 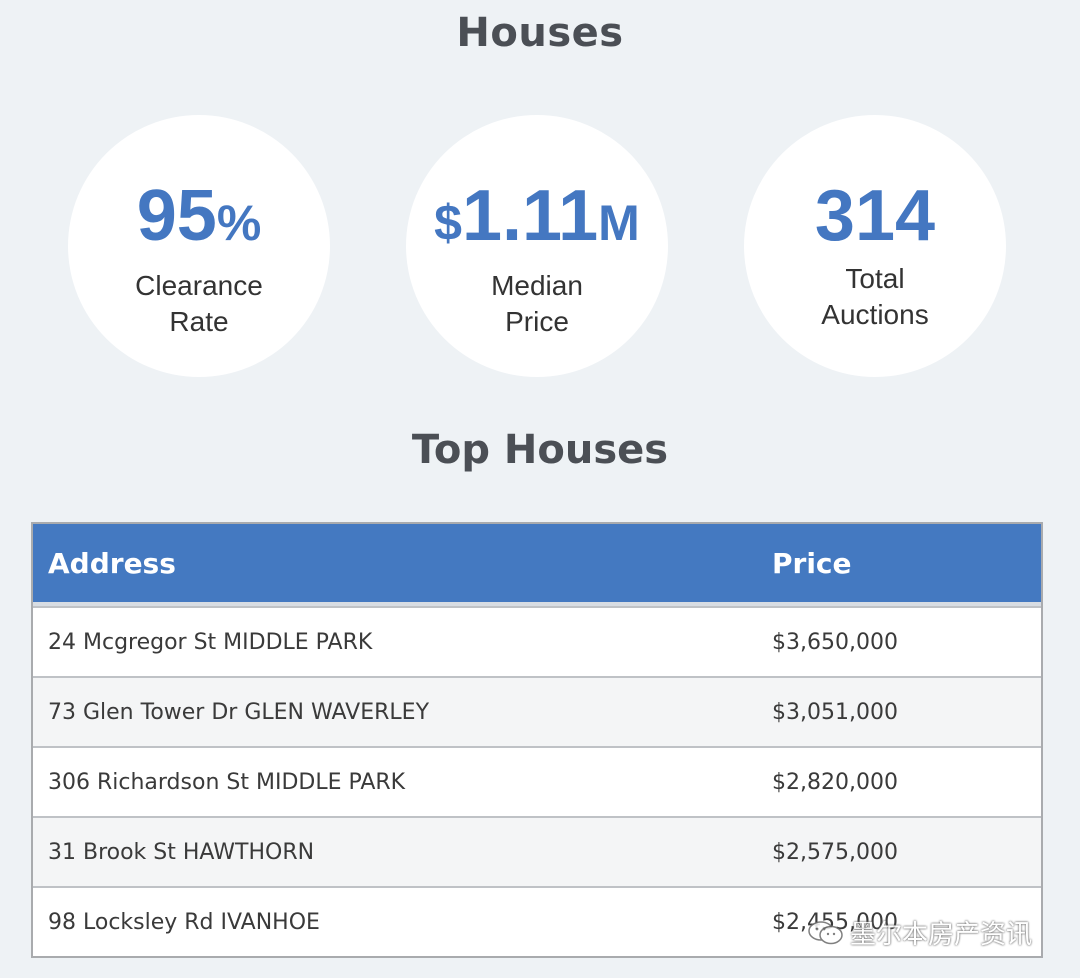 What do you see at coordinates (812, 563) in the screenshot?
I see `price-column-header: Price` at bounding box center [812, 563].